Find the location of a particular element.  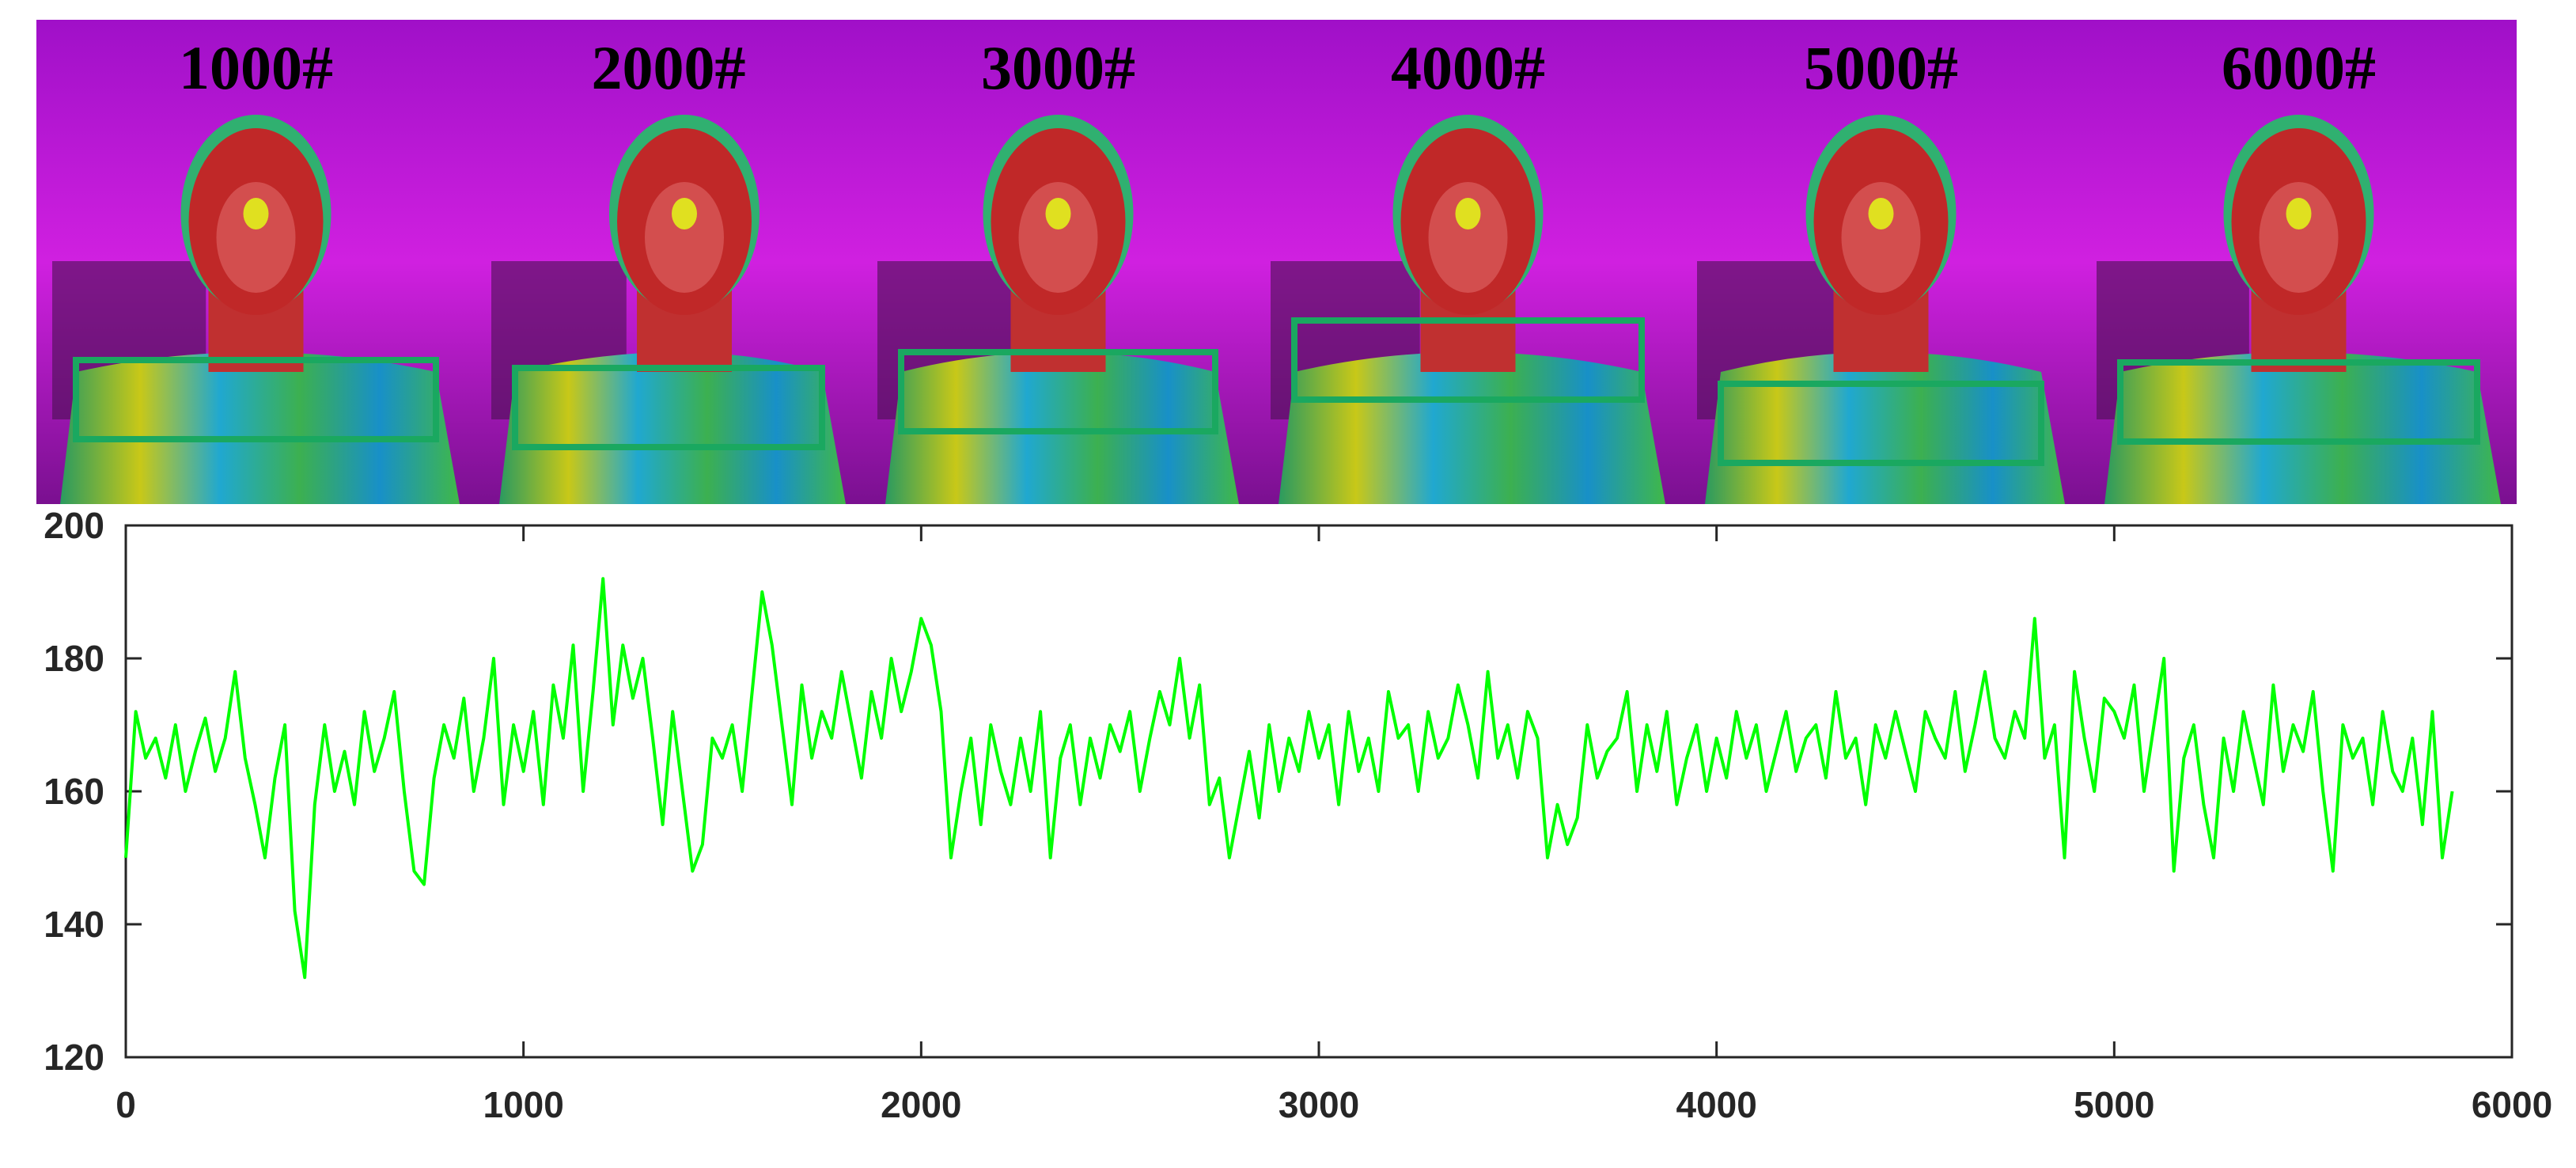

thermal-image: 3000# is located at coordinates (1058, 262).